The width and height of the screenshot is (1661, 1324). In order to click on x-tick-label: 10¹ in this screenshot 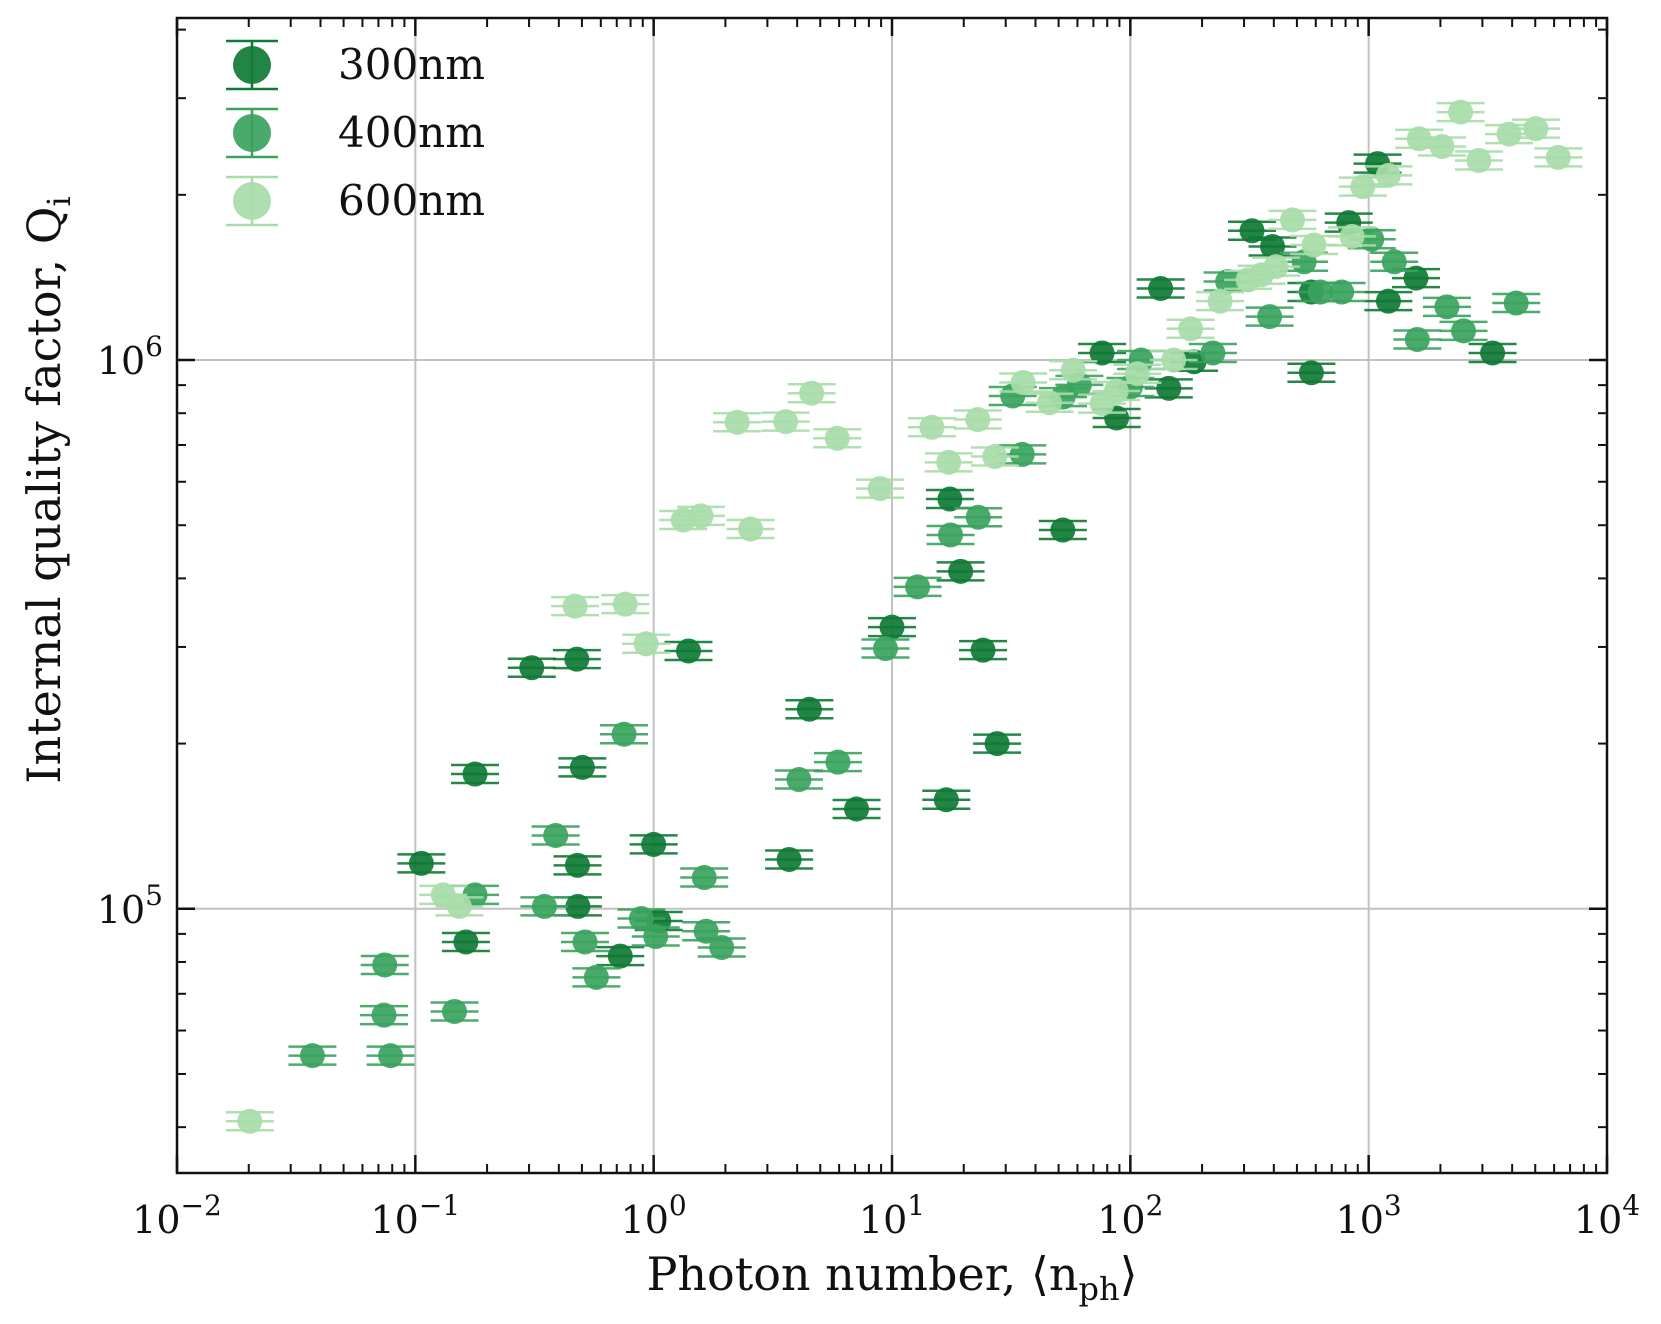, I will do `click(892, 1215)`.